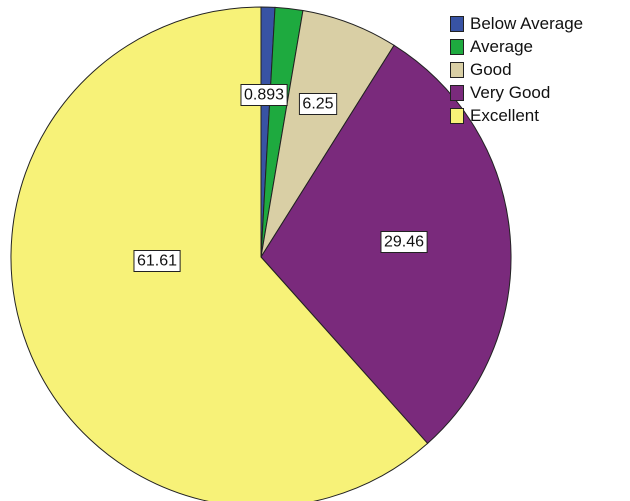 Image resolution: width=630 pixels, height=501 pixels. I want to click on data-label-text: 6.25, so click(317, 104).